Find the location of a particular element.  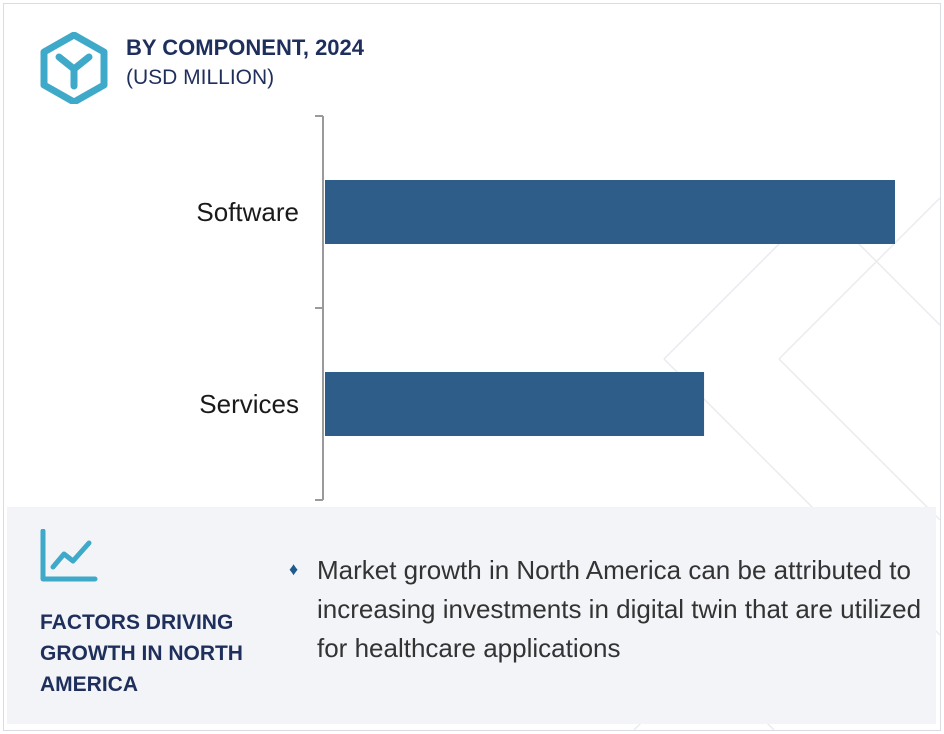

cube-y-logo-icon is located at coordinates (74, 68).